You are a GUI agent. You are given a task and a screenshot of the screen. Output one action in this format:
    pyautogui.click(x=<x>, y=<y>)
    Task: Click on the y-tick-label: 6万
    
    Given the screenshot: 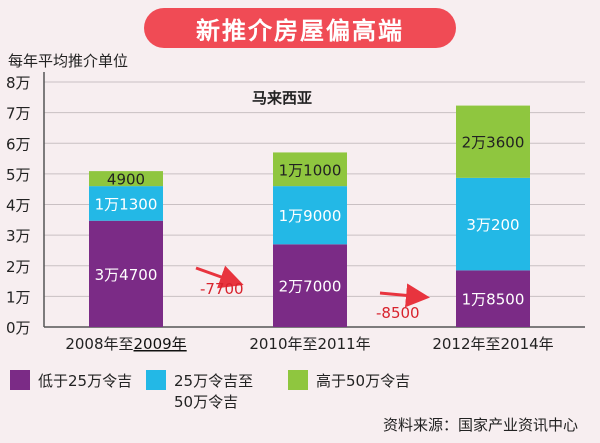 What is the action you would take?
    pyautogui.click(x=18, y=144)
    